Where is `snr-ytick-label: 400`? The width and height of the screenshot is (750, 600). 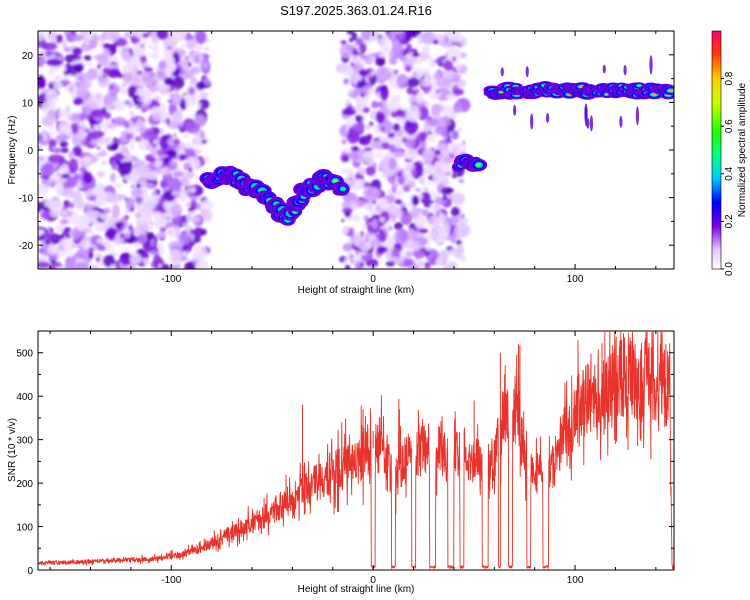
snr-ytick-label: 400 is located at coordinates (24, 397).